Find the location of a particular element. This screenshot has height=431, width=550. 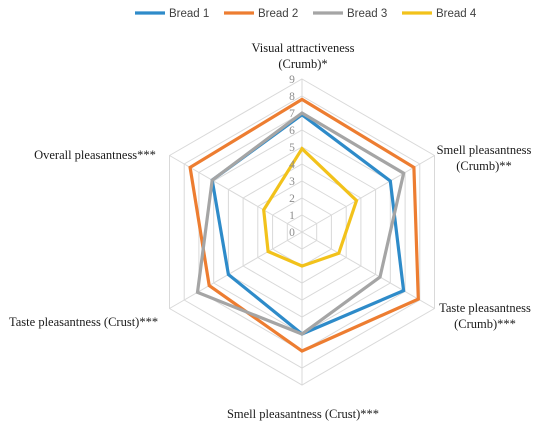

axis-label-5: Taste pleasantness (Crust)*** is located at coordinates (83, 322).